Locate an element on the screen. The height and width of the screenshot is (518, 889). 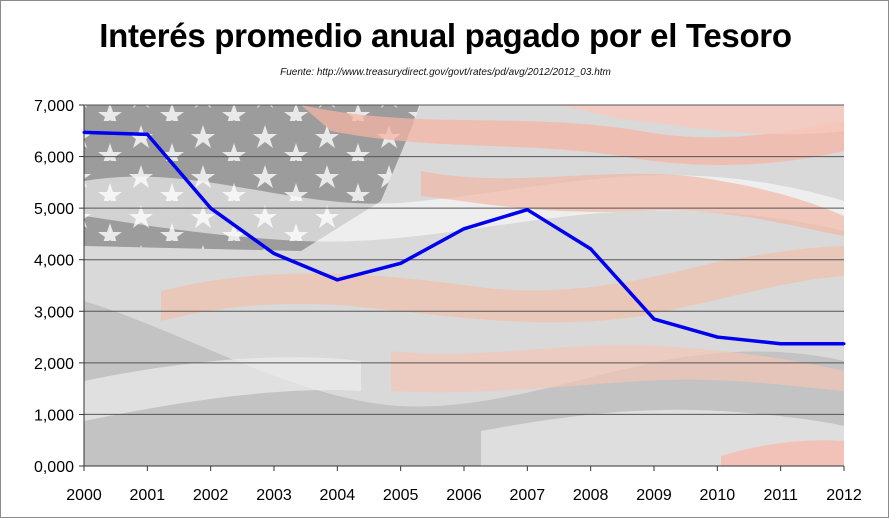
x-tick-label: 2010 is located at coordinates (718, 495).